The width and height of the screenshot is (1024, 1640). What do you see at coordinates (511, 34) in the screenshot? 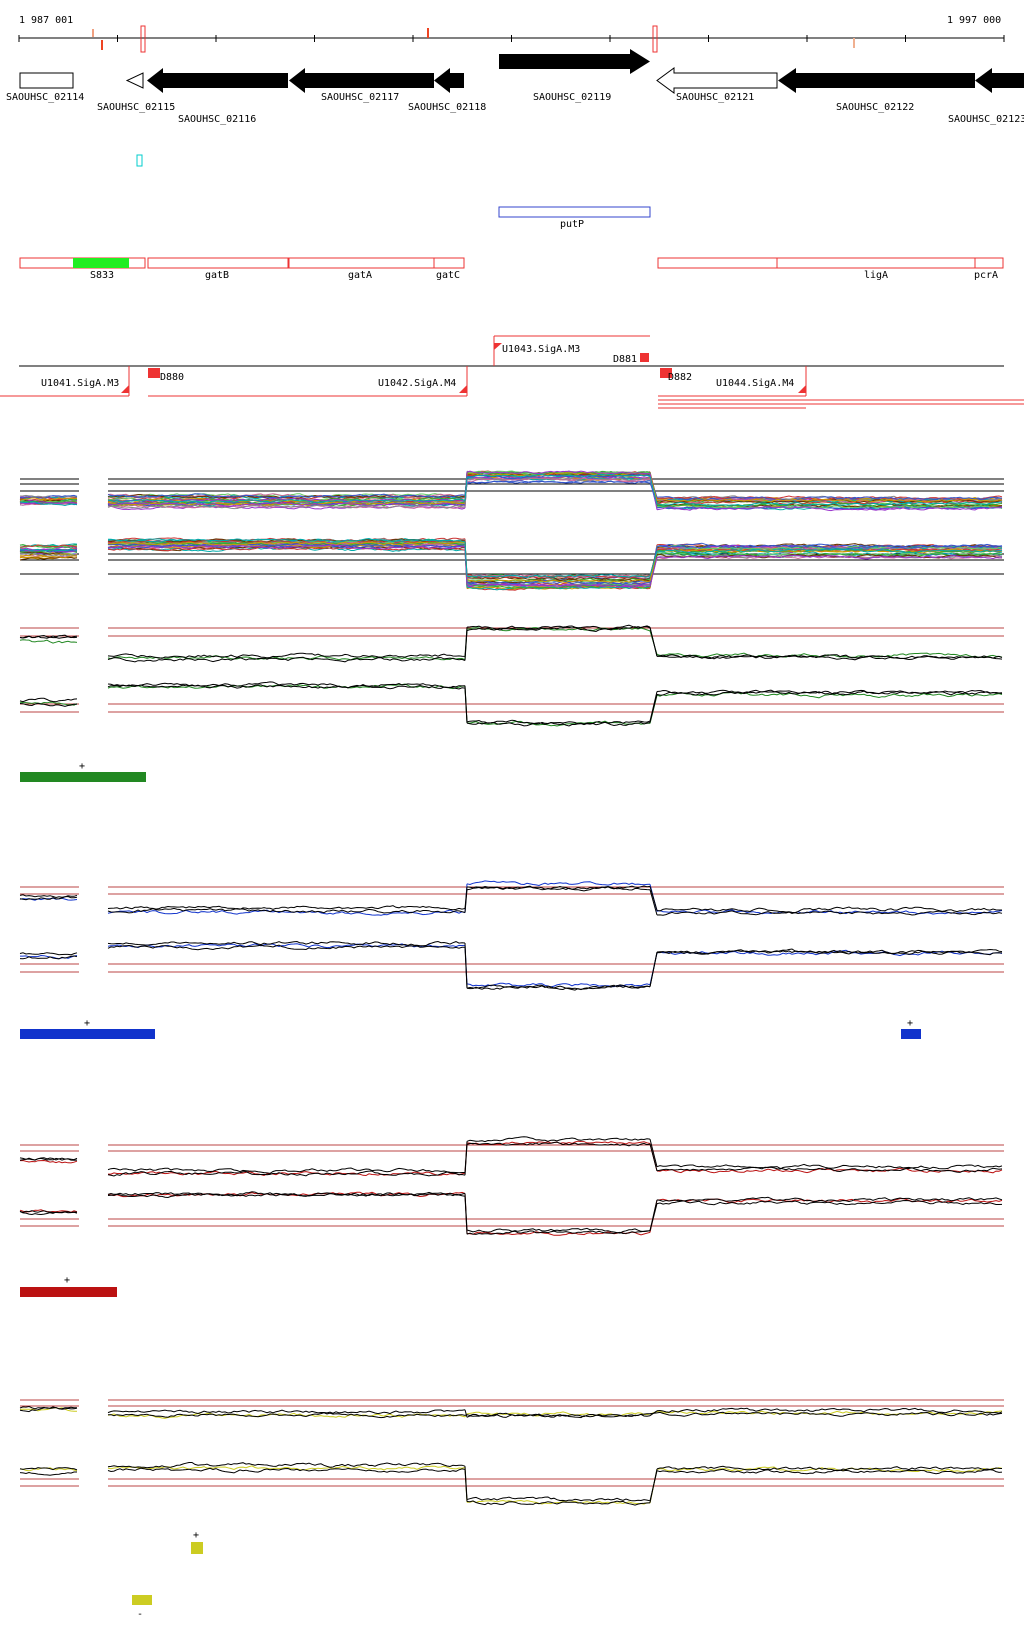
I see `coordinate-ruler: 1 987 001 1 997 000` at bounding box center [511, 34].